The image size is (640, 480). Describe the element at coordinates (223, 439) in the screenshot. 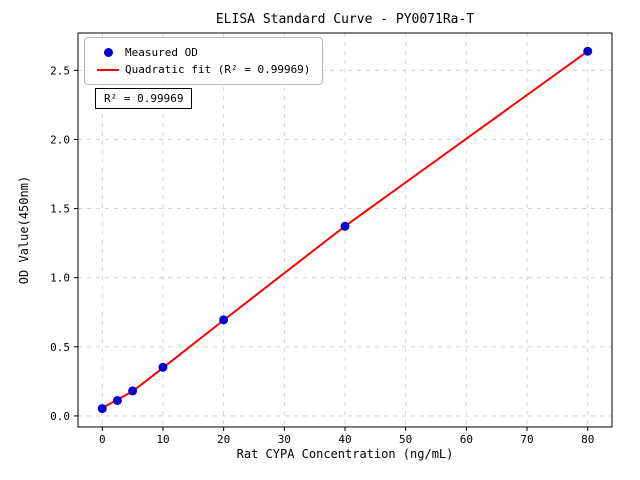

I see `x-tick-label: 20` at that location.